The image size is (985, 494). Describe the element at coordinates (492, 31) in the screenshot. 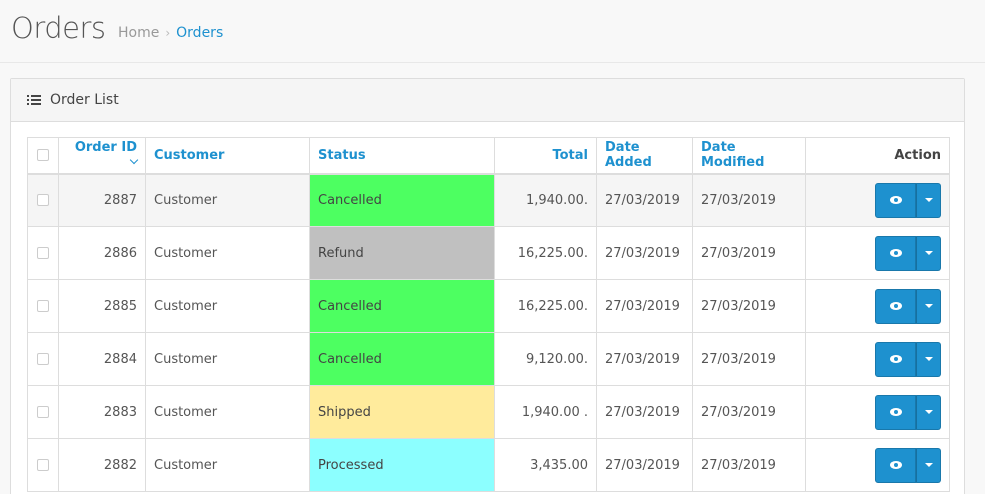

I see `page-header: Orders Home › Orders` at that location.